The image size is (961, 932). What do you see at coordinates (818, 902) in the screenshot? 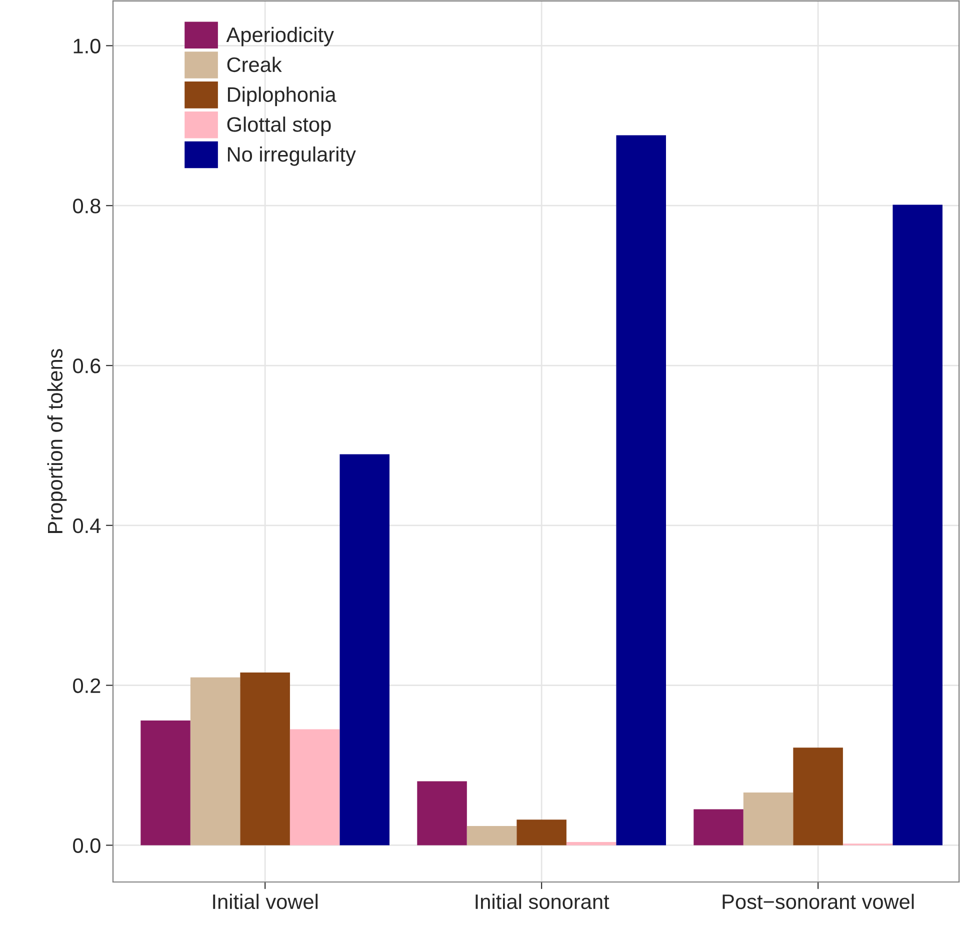
I see `x-tick-label: Post−sonorant vowel` at bounding box center [818, 902].